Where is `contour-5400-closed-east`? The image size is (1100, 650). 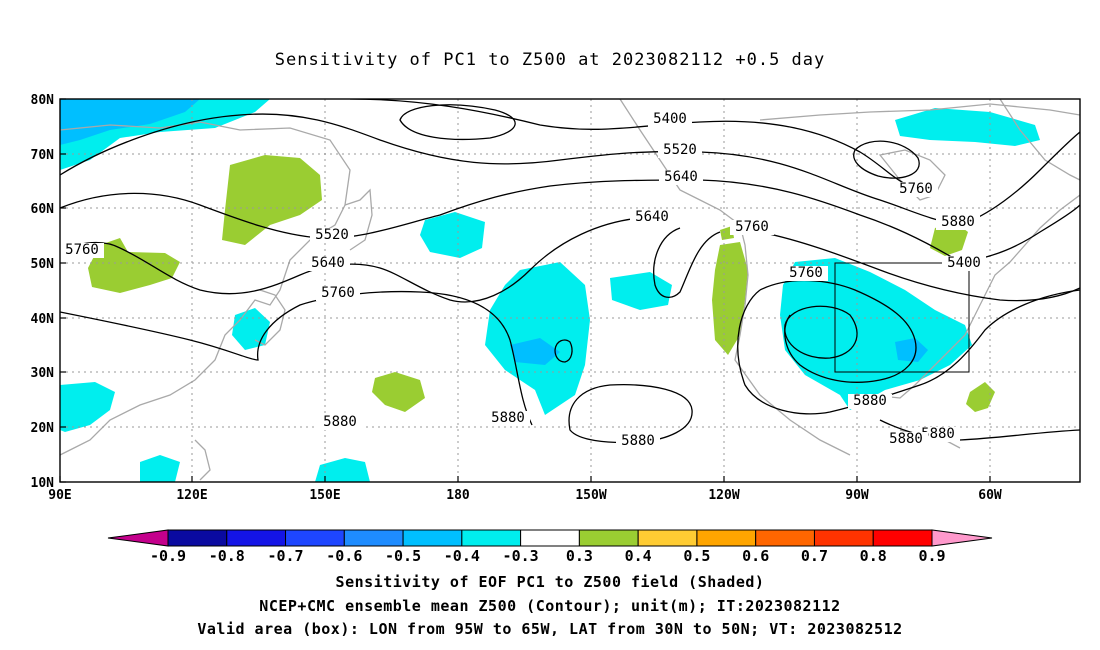 contour-5400-closed-east is located at coordinates (886, 159).